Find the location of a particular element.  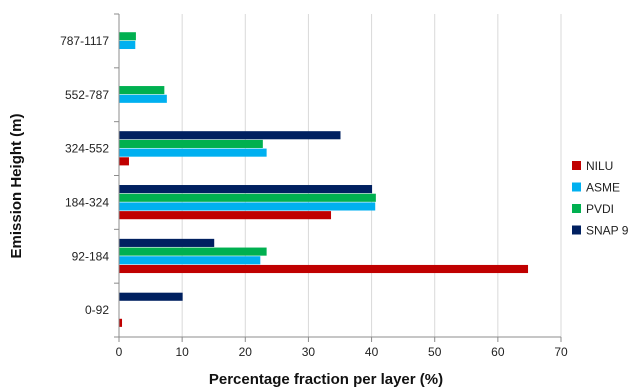

y-tick-label: 324-552 is located at coordinates (87, 149).